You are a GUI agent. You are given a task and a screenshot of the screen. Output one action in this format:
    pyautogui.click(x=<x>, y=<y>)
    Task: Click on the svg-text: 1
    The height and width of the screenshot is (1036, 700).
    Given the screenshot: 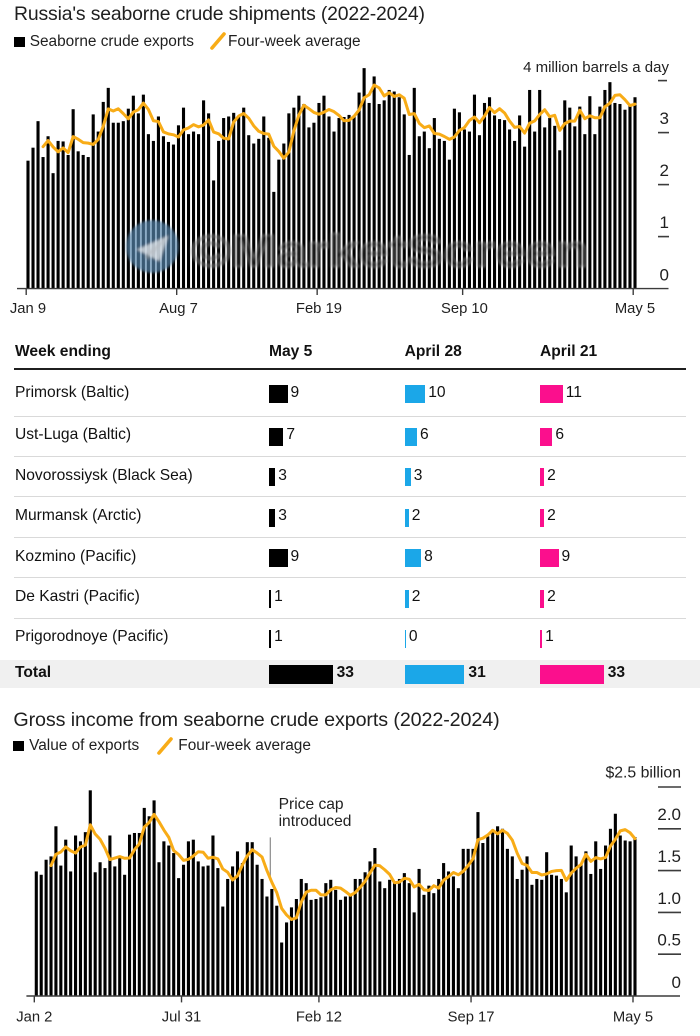 What is the action you would take?
    pyautogui.click(x=664, y=222)
    